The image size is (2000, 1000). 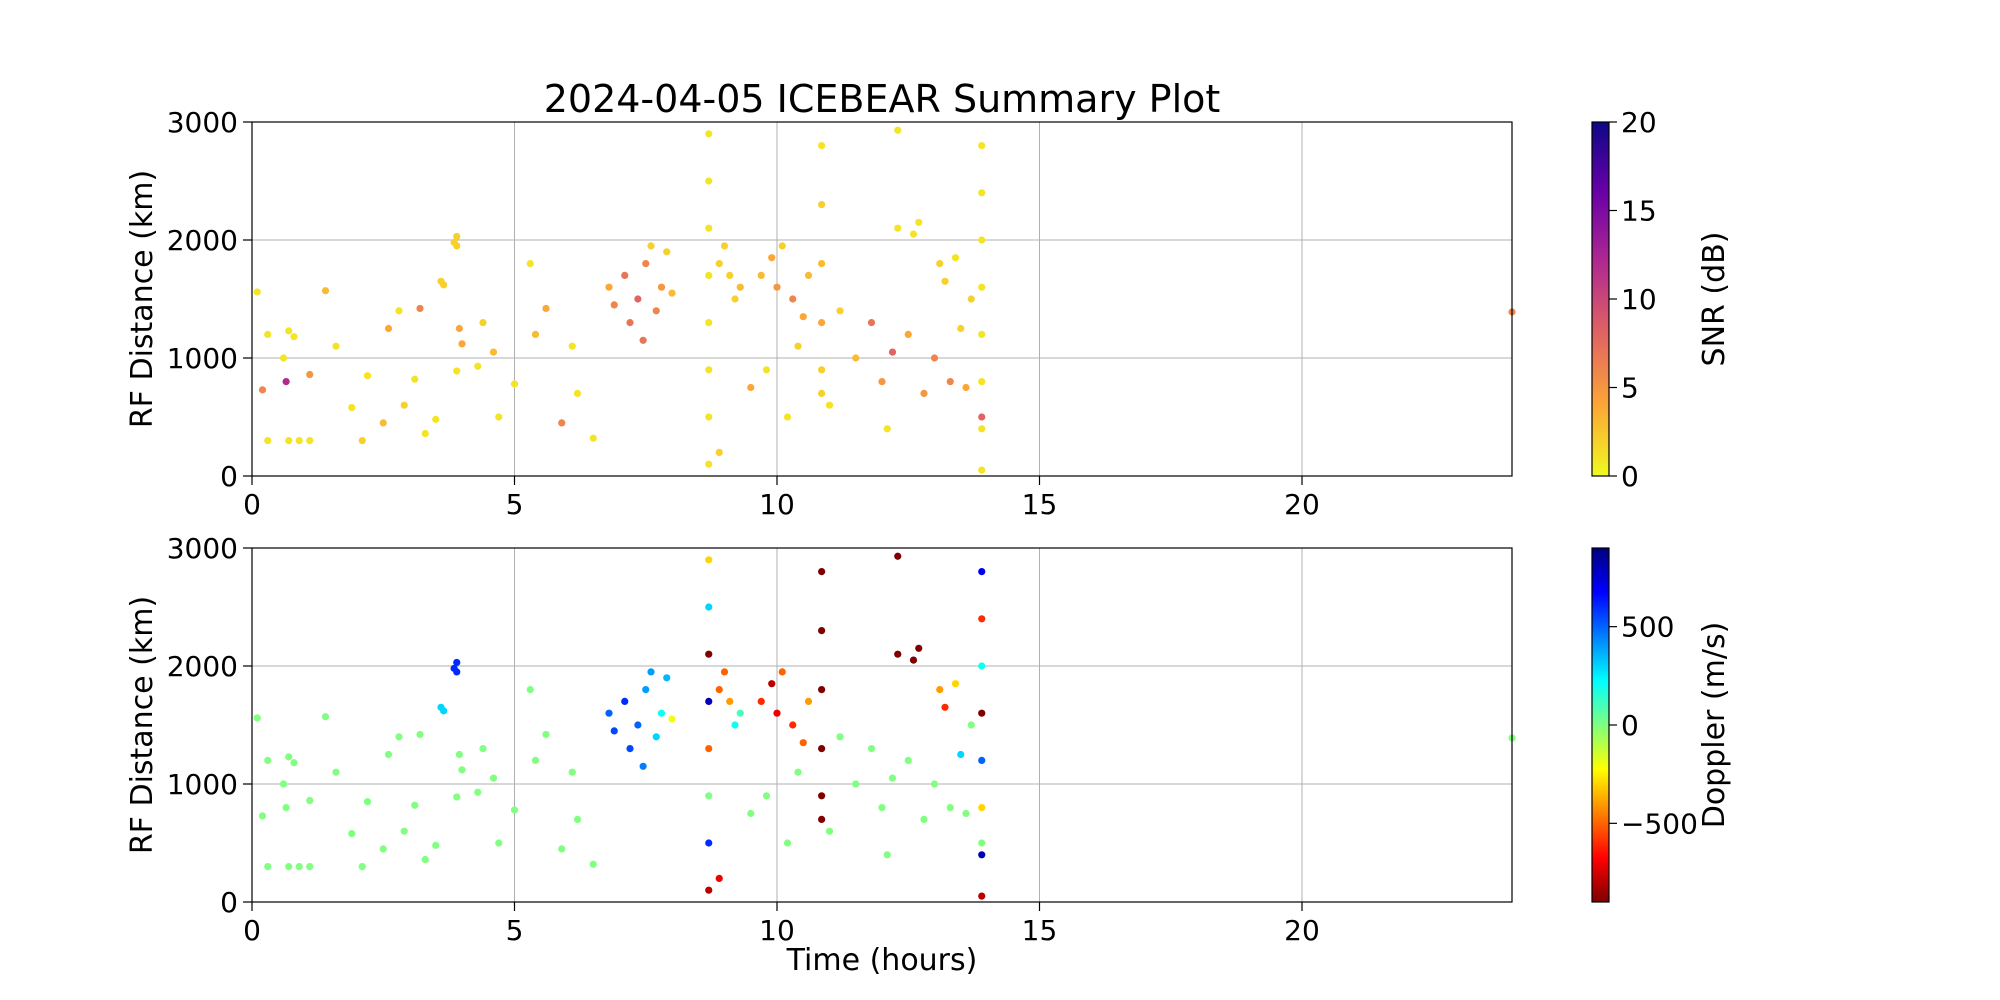 What do you see at coordinates (1630, 725) in the screenshot?
I see `colorbar-tick-label: 0` at bounding box center [1630, 725].